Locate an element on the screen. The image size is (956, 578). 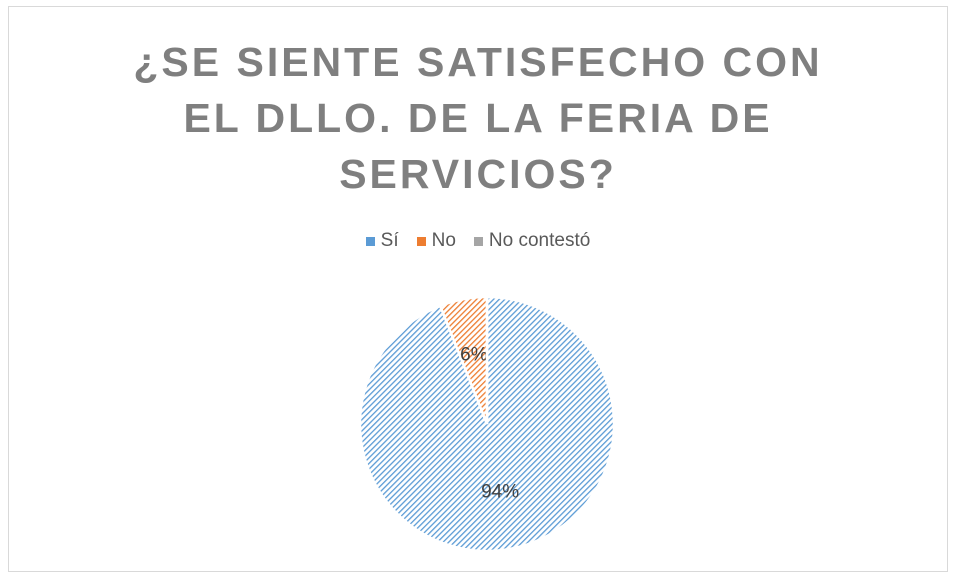
legend: Sí No No contestó is located at coordinates (478, 241).